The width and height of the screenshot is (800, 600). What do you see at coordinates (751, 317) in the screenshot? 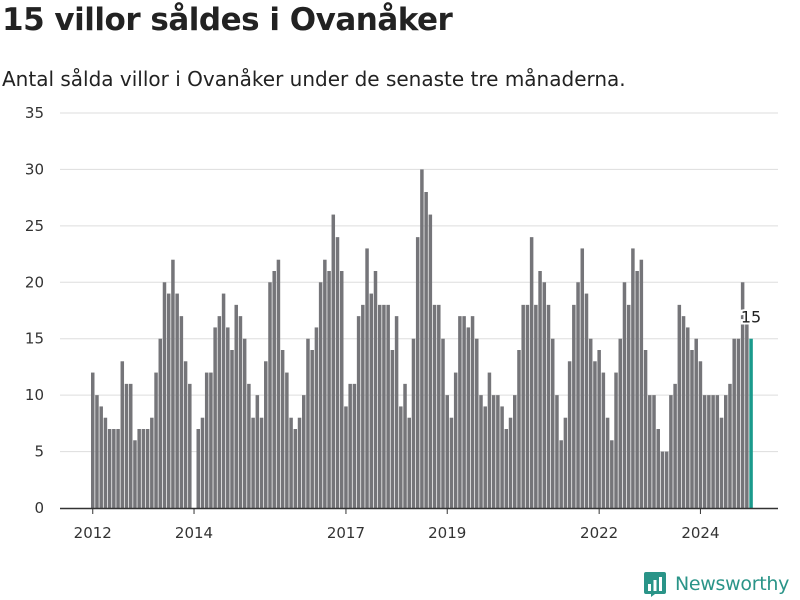
I see `data-labels: 15` at bounding box center [751, 317].